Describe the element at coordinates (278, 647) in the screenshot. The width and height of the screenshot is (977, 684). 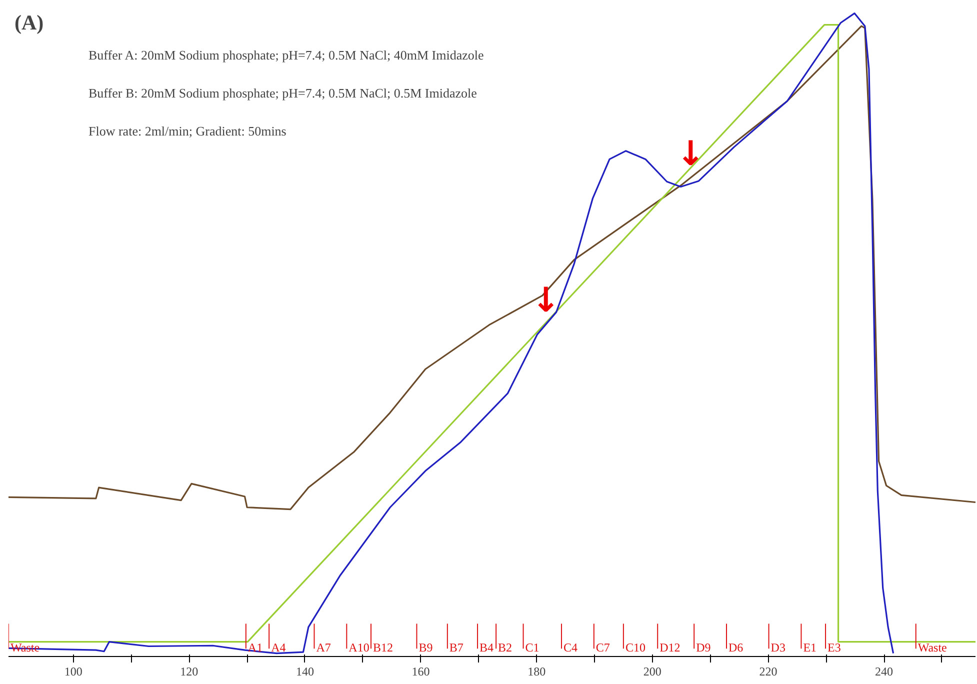
I see `ref-line-label: A4` at that location.